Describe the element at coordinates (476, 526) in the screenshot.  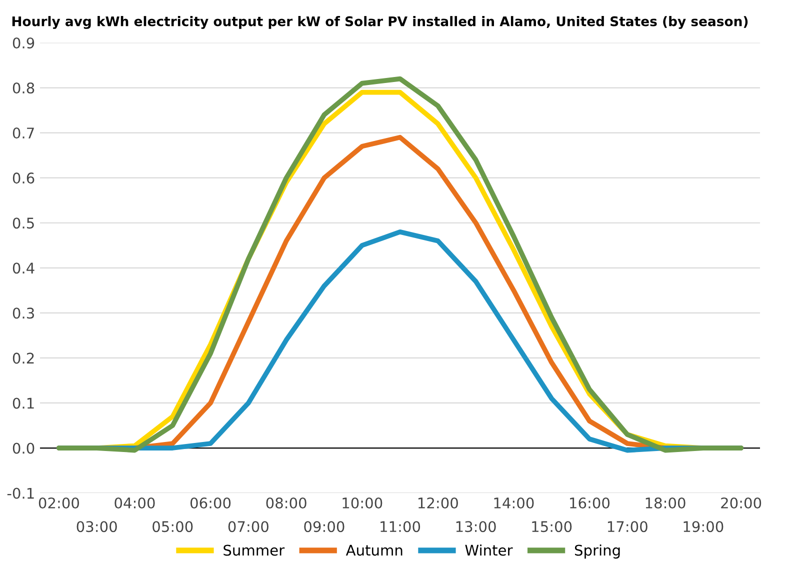
I see `x-tick-label: 13:00` at that location.